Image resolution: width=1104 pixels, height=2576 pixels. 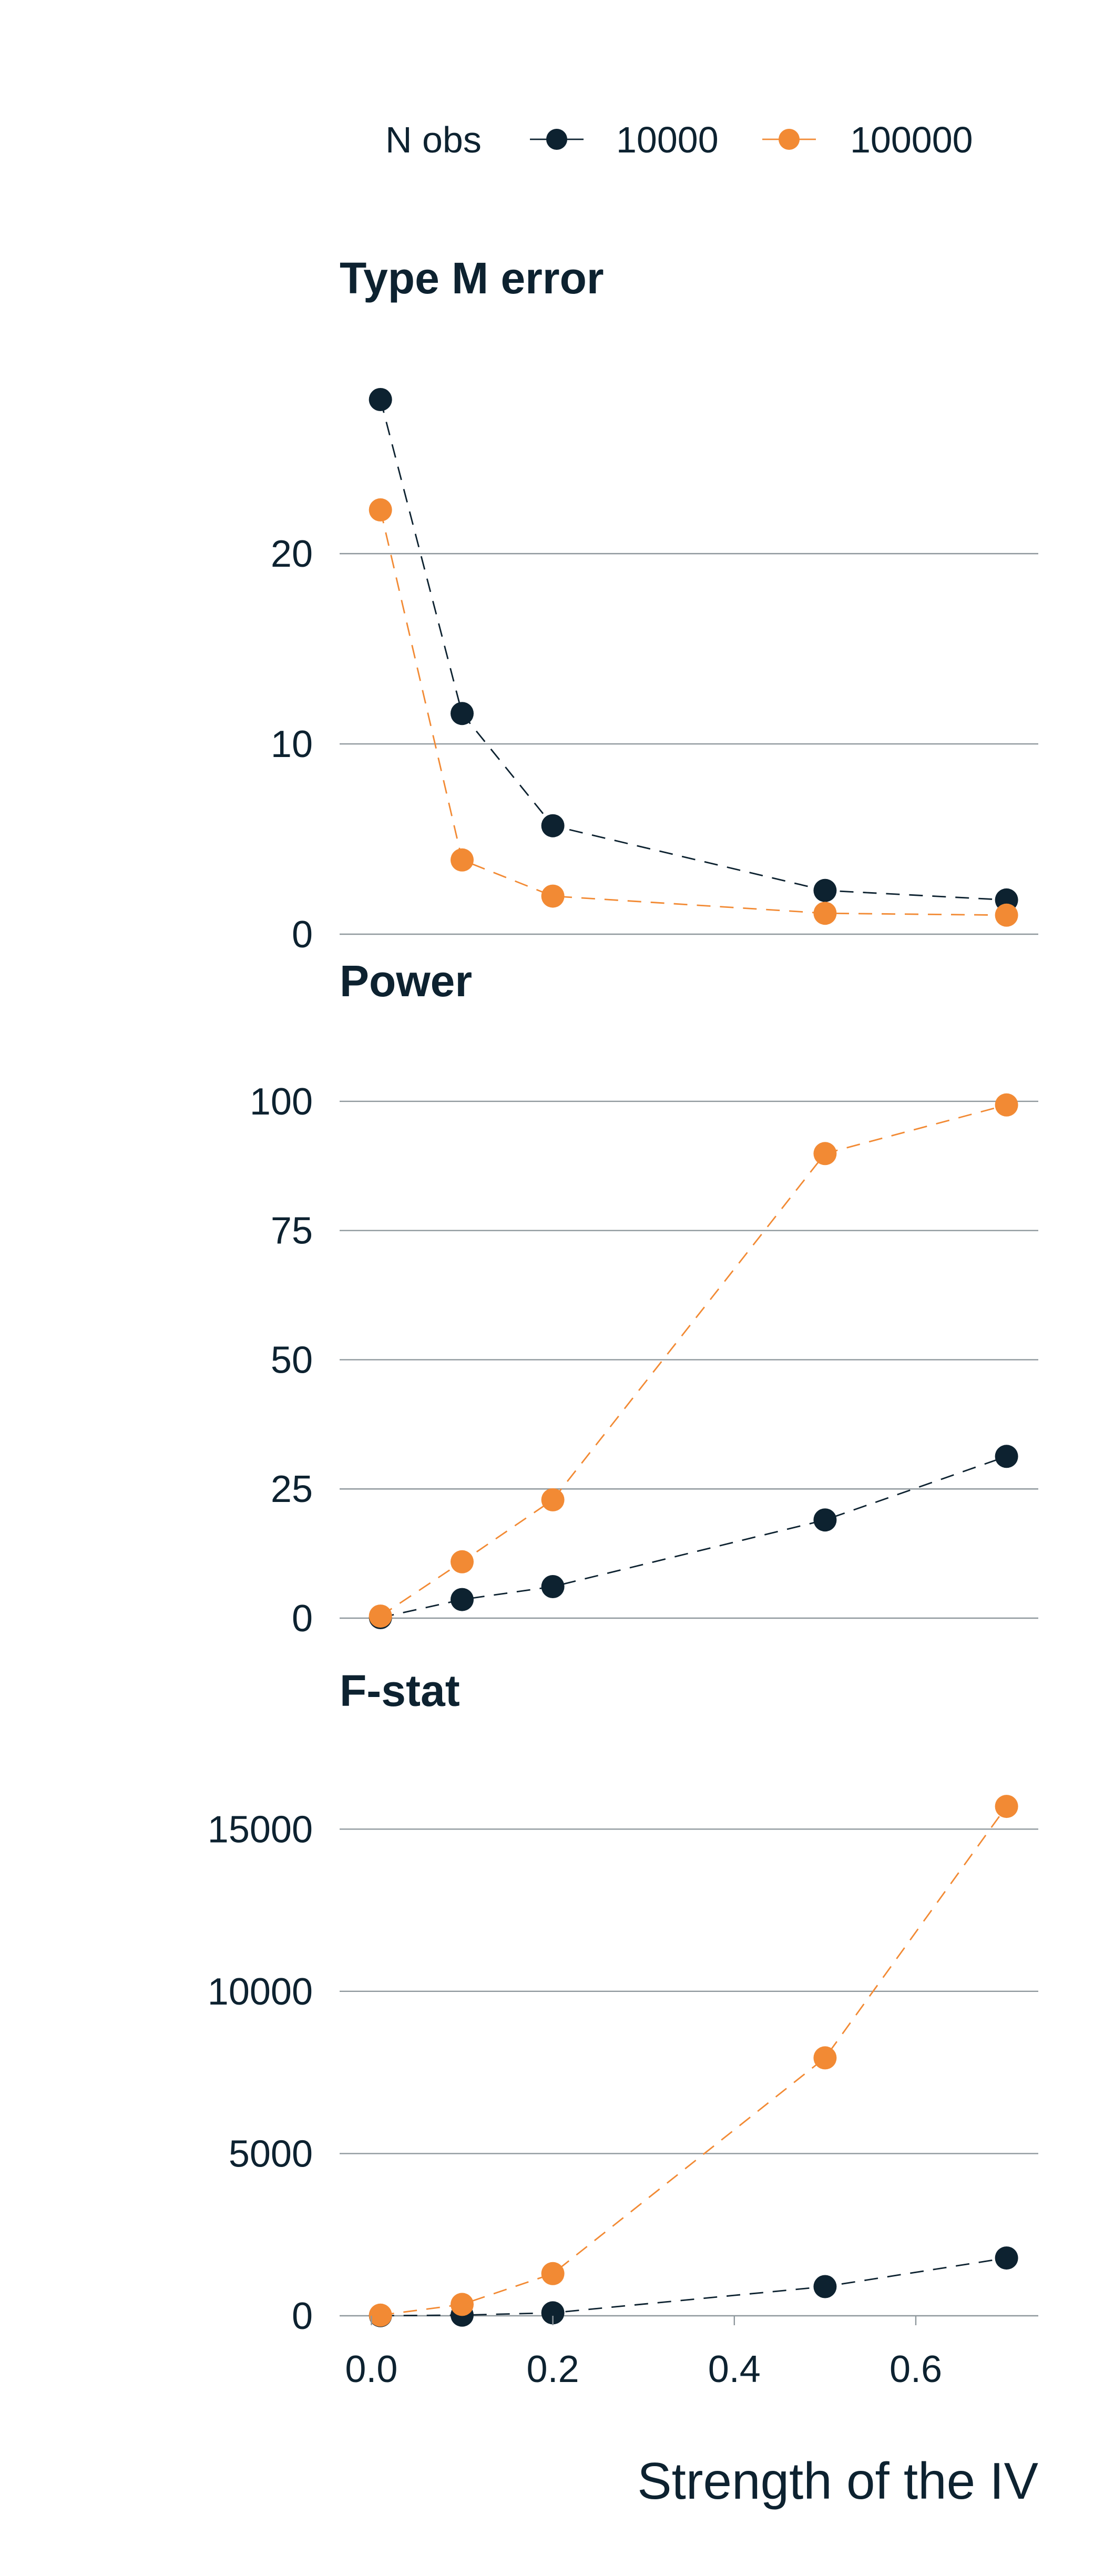 I want to click on x-tick-label: 0.0, so click(x=371, y=2369).